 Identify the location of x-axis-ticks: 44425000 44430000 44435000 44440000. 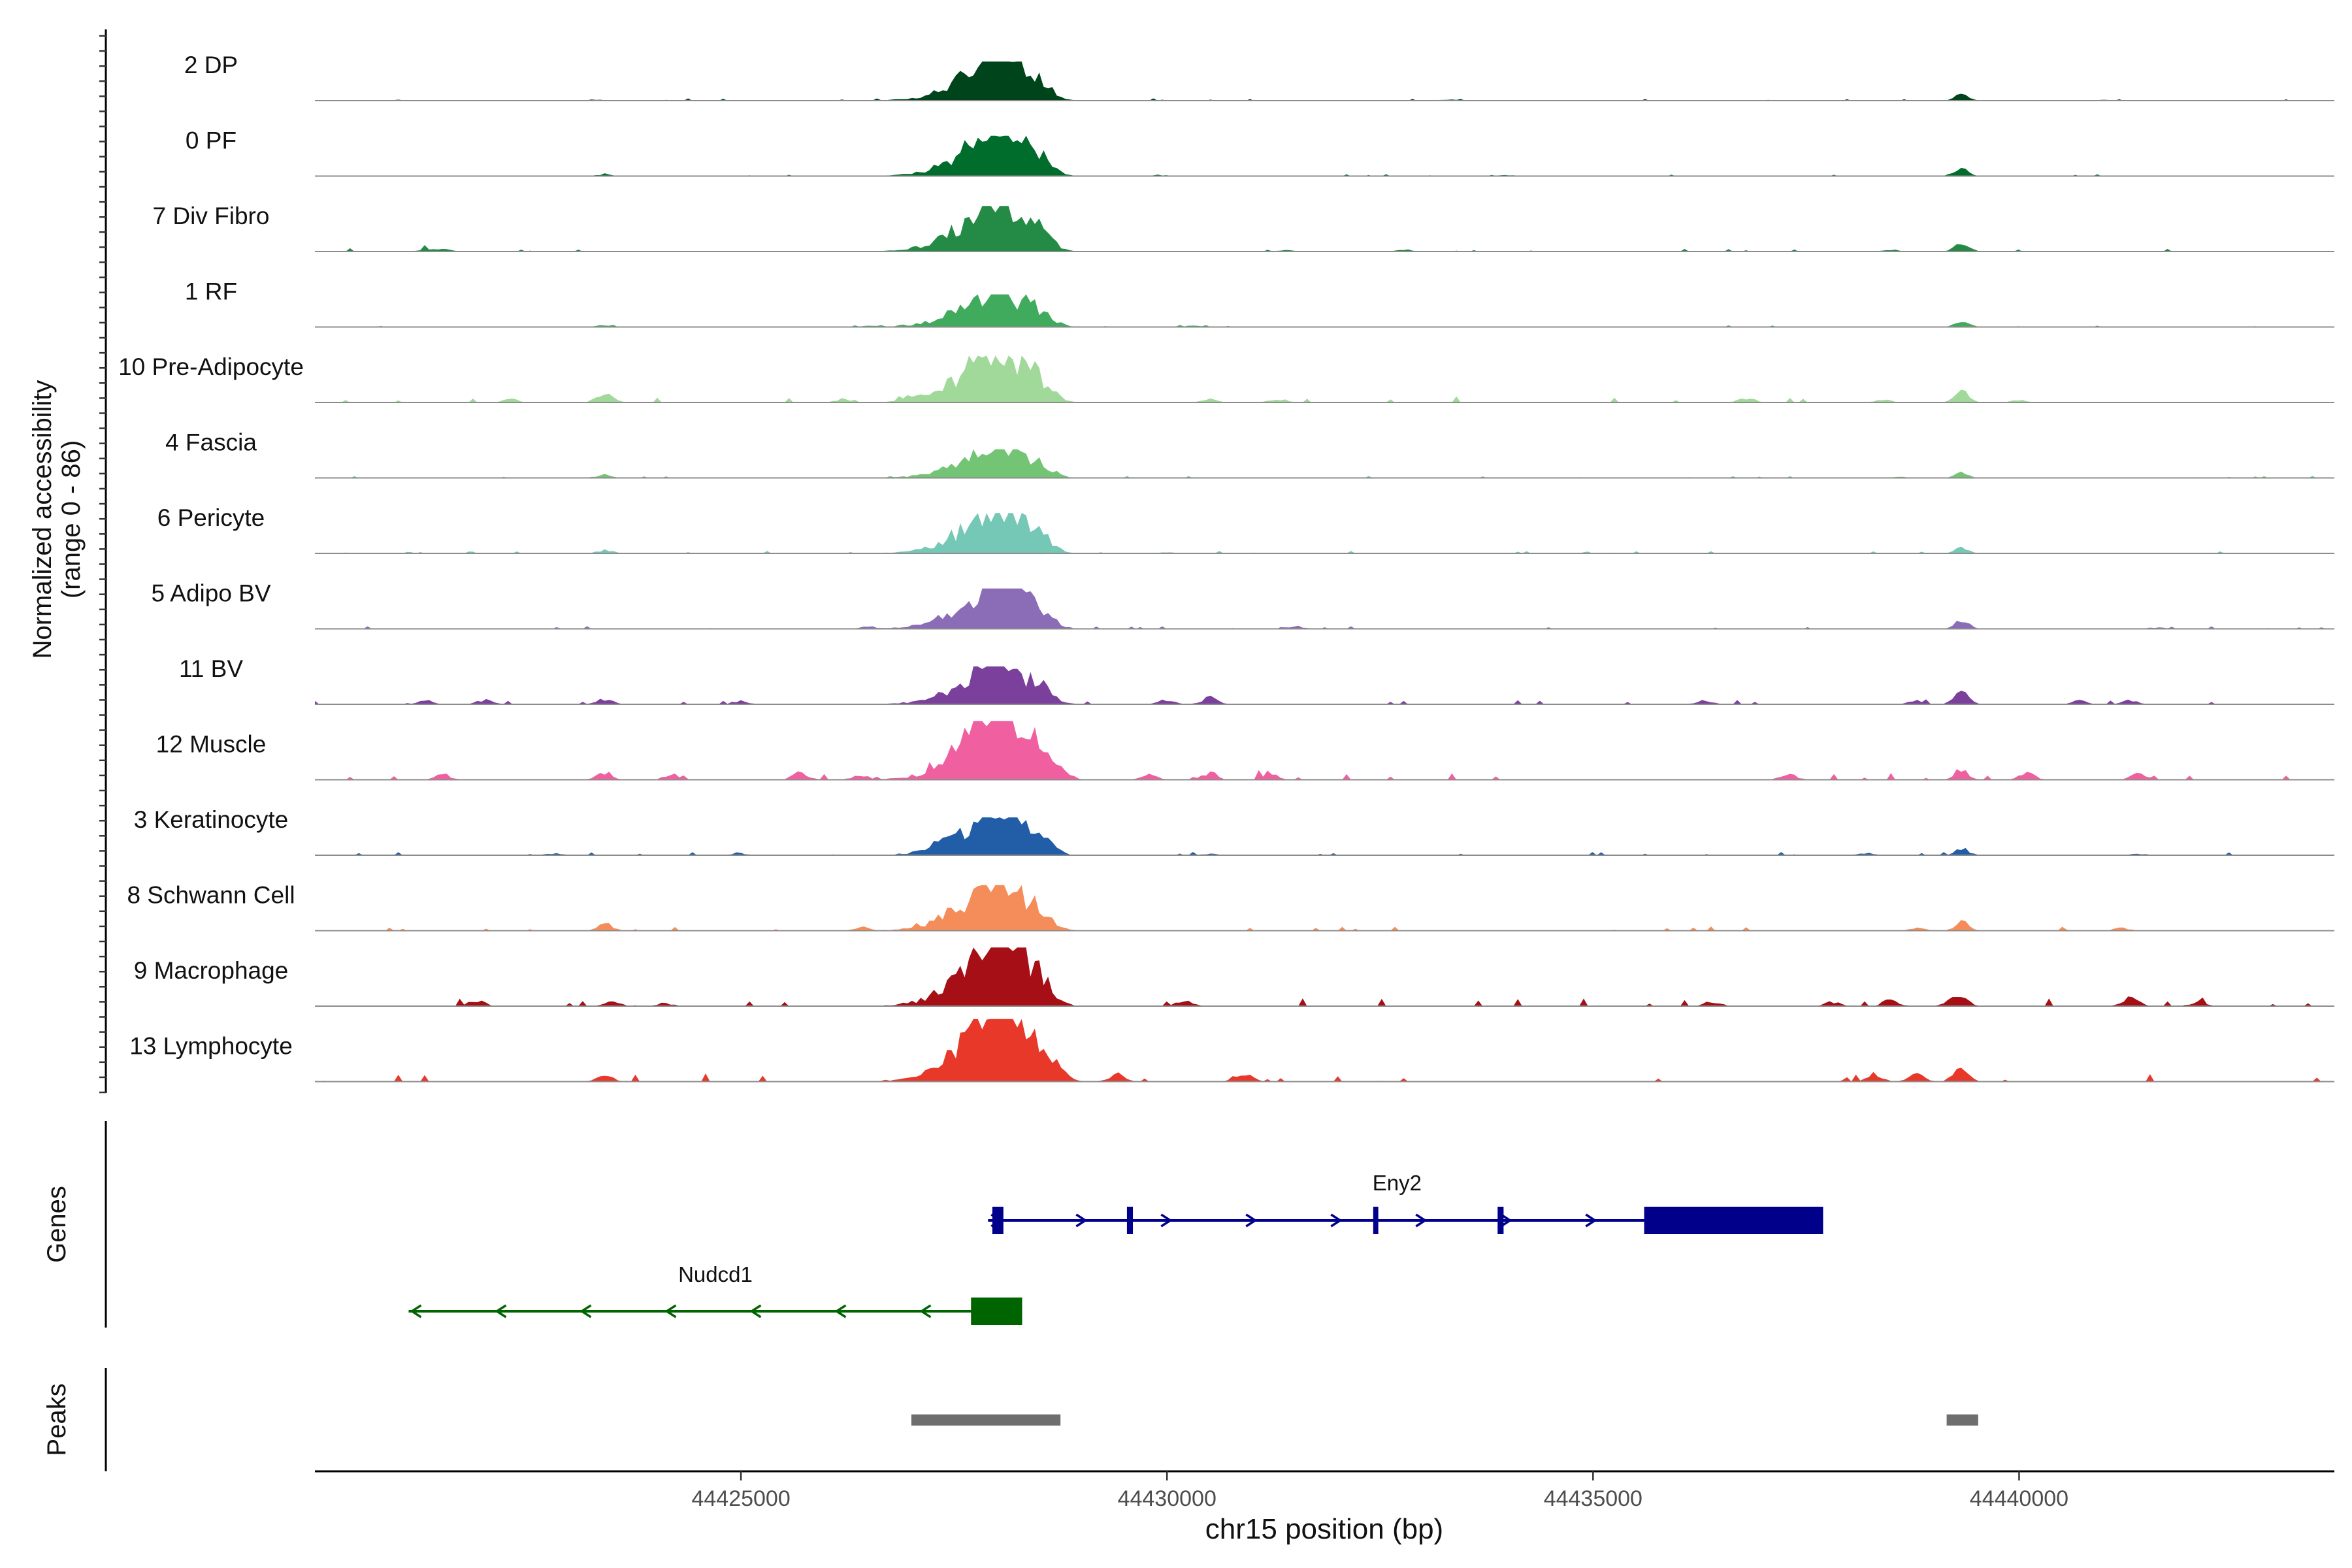
(1379, 1491).